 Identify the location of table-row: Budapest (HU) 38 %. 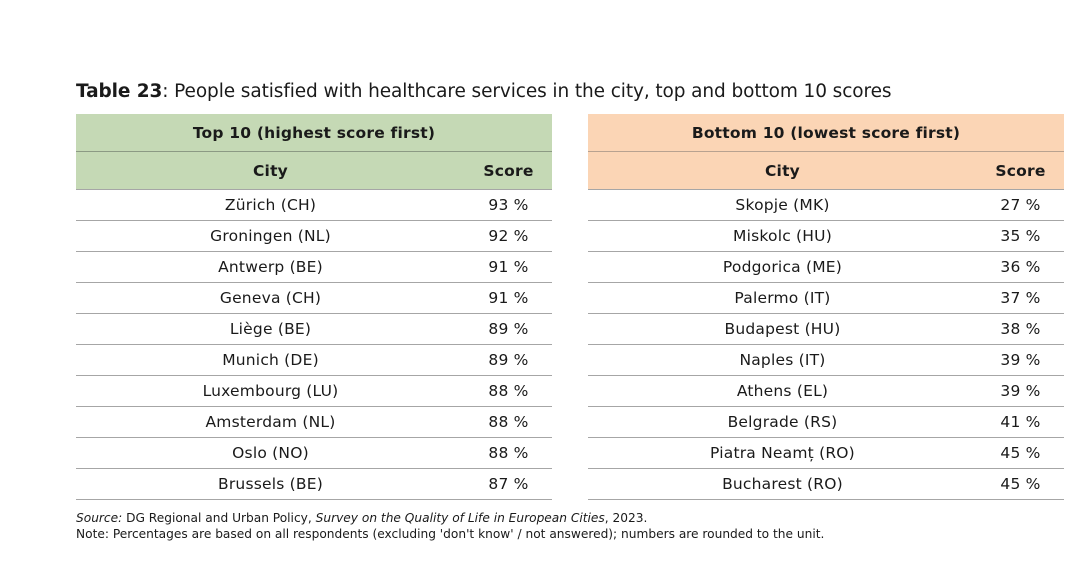
(826, 329).